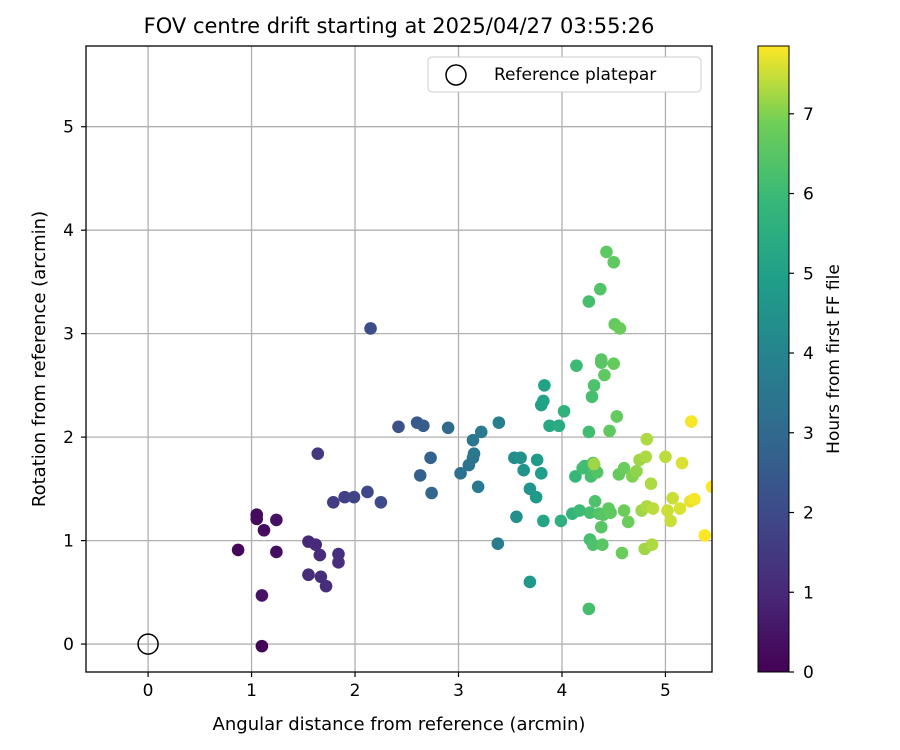 Image resolution: width=900 pixels, height=750 pixels. Describe the element at coordinates (575, 75) in the screenshot. I see `legend-label: Reference platepar` at that location.